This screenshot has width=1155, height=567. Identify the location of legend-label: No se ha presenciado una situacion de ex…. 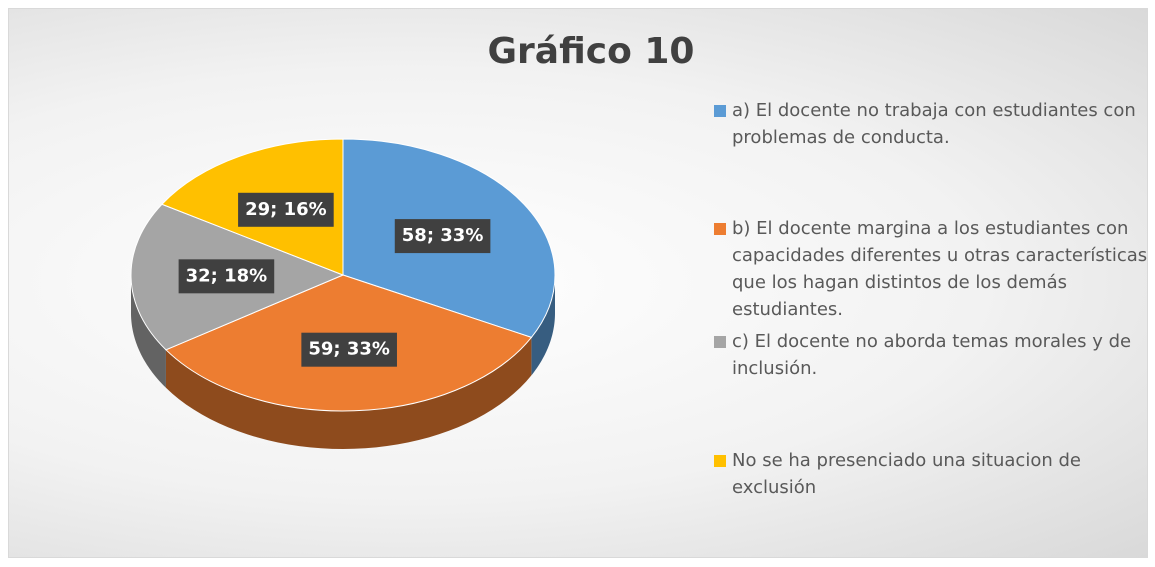
(906, 474).